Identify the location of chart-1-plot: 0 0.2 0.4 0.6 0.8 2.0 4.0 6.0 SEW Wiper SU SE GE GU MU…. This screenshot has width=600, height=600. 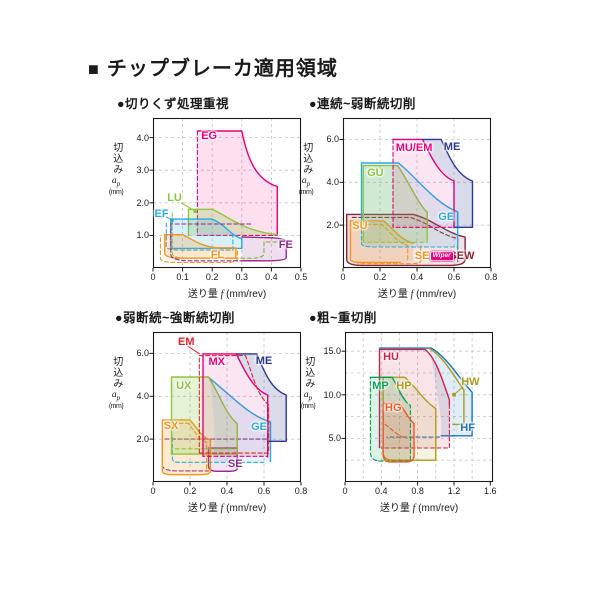
(398, 208).